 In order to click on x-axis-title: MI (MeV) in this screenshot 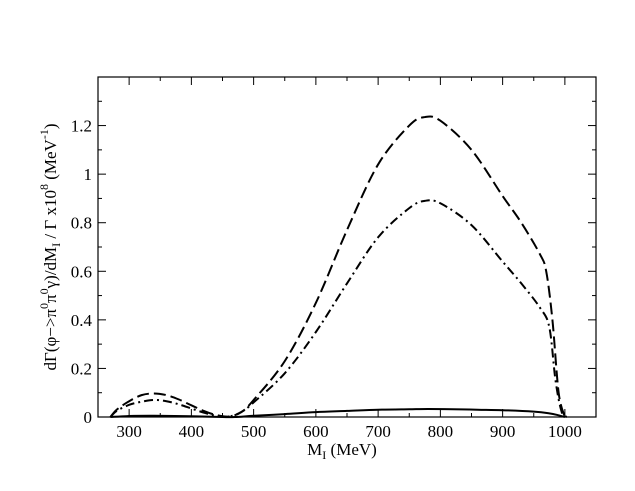, I will do `click(342, 451)`.